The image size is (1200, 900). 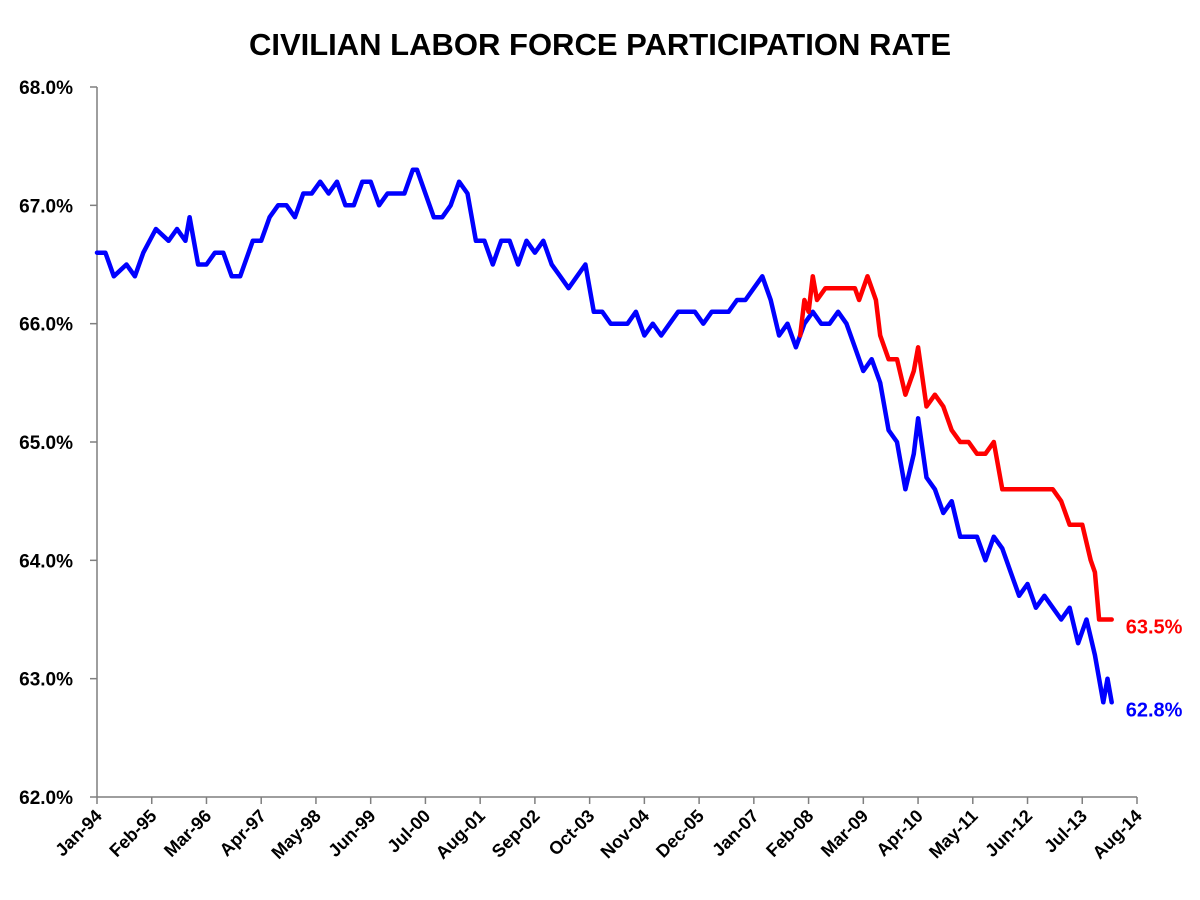 I want to click on series-line-red, so click(x=955, y=448).